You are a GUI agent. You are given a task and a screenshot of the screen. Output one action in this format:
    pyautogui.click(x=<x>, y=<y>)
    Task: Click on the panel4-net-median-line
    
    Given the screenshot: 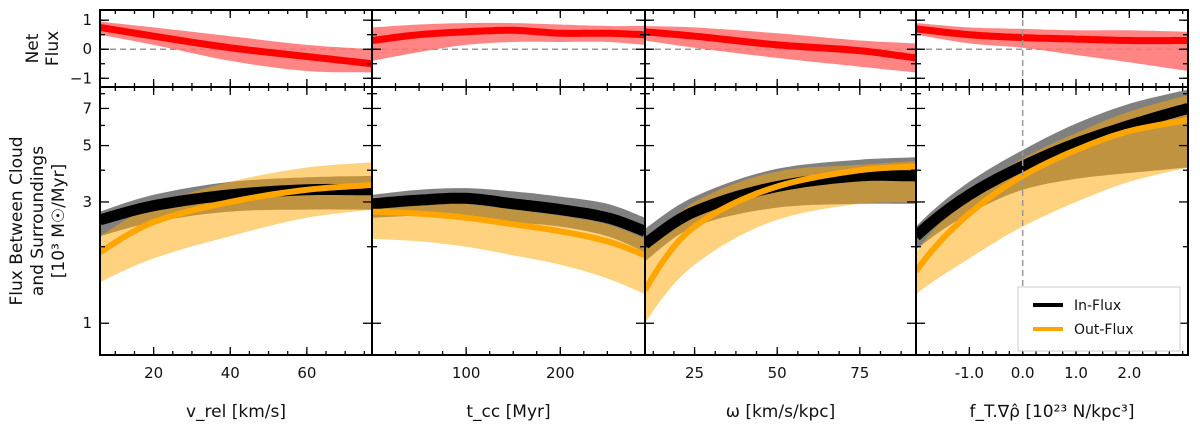 What is the action you would take?
    pyautogui.click(x=1052, y=35)
    